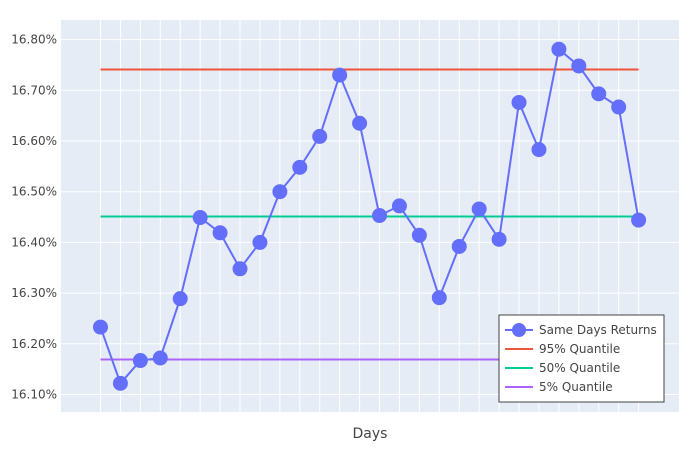  I want to click on y-tick-label: 16.40%, so click(34, 242).